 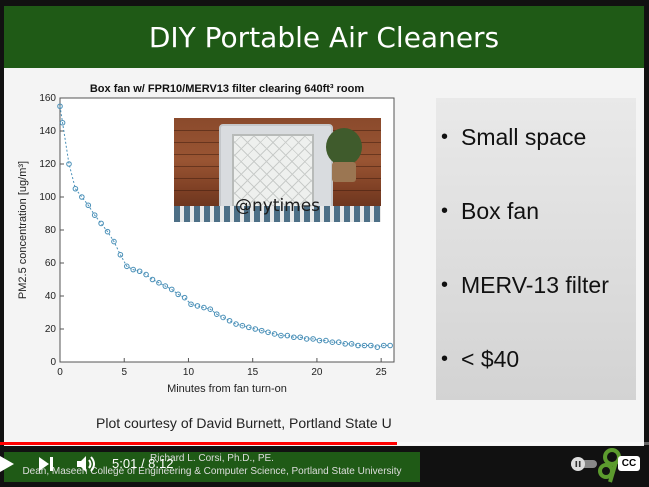 I want to click on y-tick-label: 80, so click(x=51, y=230).